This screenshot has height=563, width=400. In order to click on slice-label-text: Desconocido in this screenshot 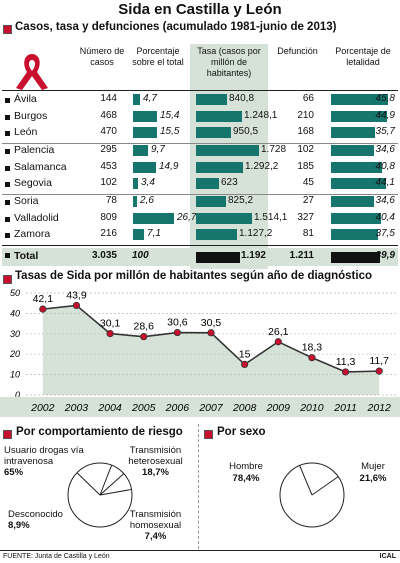, I will do `click(35, 514)`.